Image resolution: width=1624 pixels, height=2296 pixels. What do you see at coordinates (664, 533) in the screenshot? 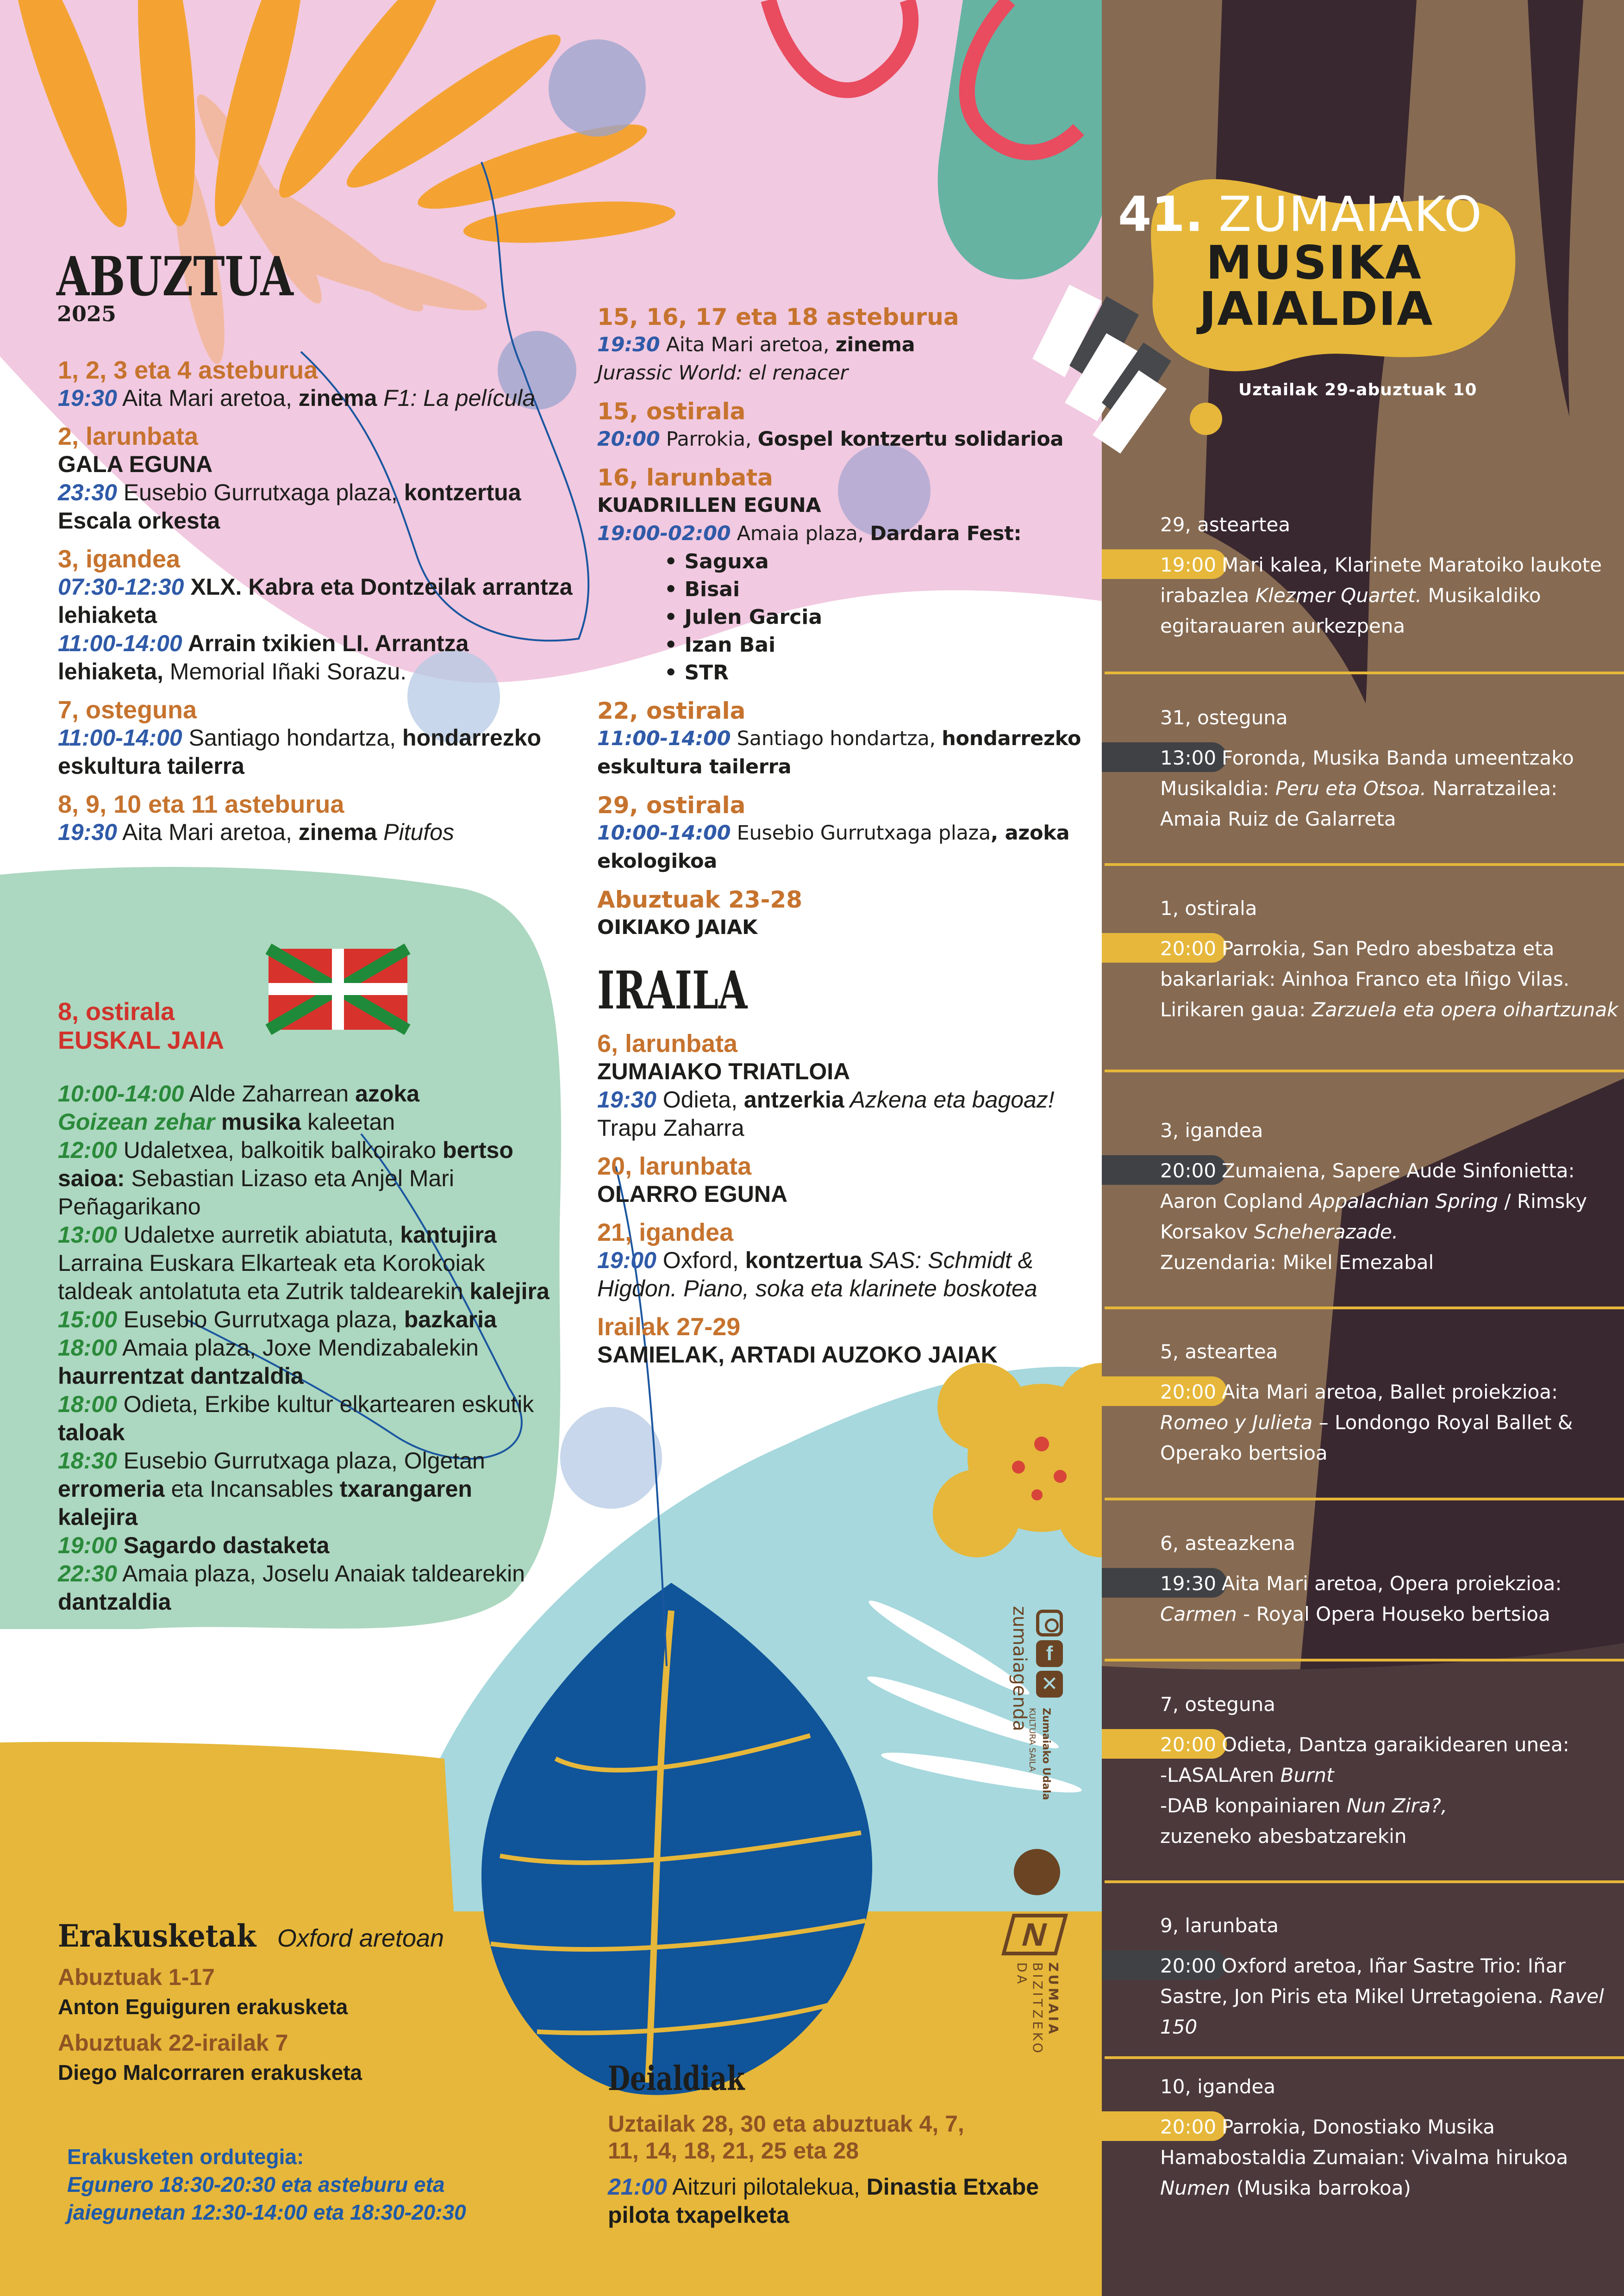
I see `event-time: 19:00-02:00` at bounding box center [664, 533].